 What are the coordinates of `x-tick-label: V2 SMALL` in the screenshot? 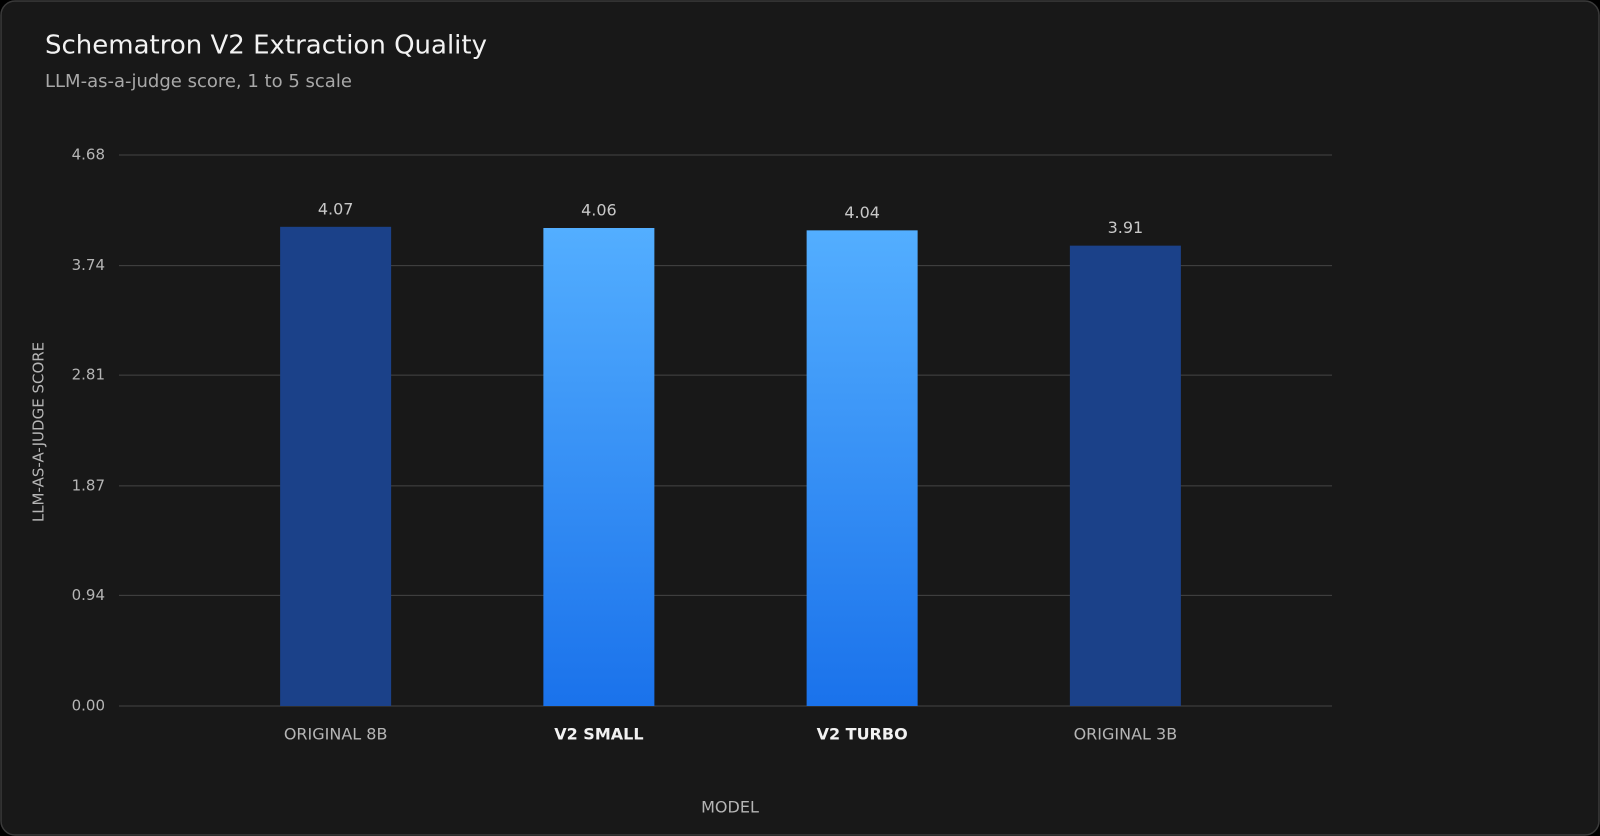 It's located at (598, 734).